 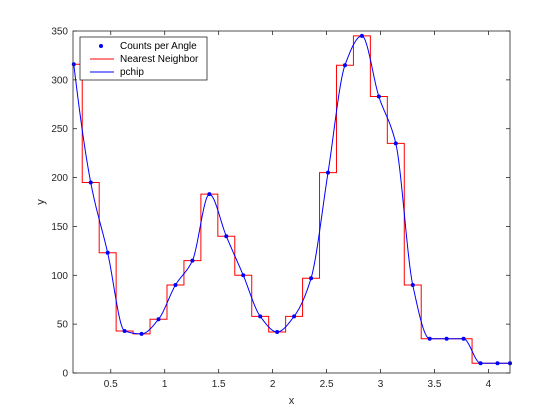 What do you see at coordinates (219, 384) in the screenshot?
I see `x-tick-label: 1.5` at bounding box center [219, 384].